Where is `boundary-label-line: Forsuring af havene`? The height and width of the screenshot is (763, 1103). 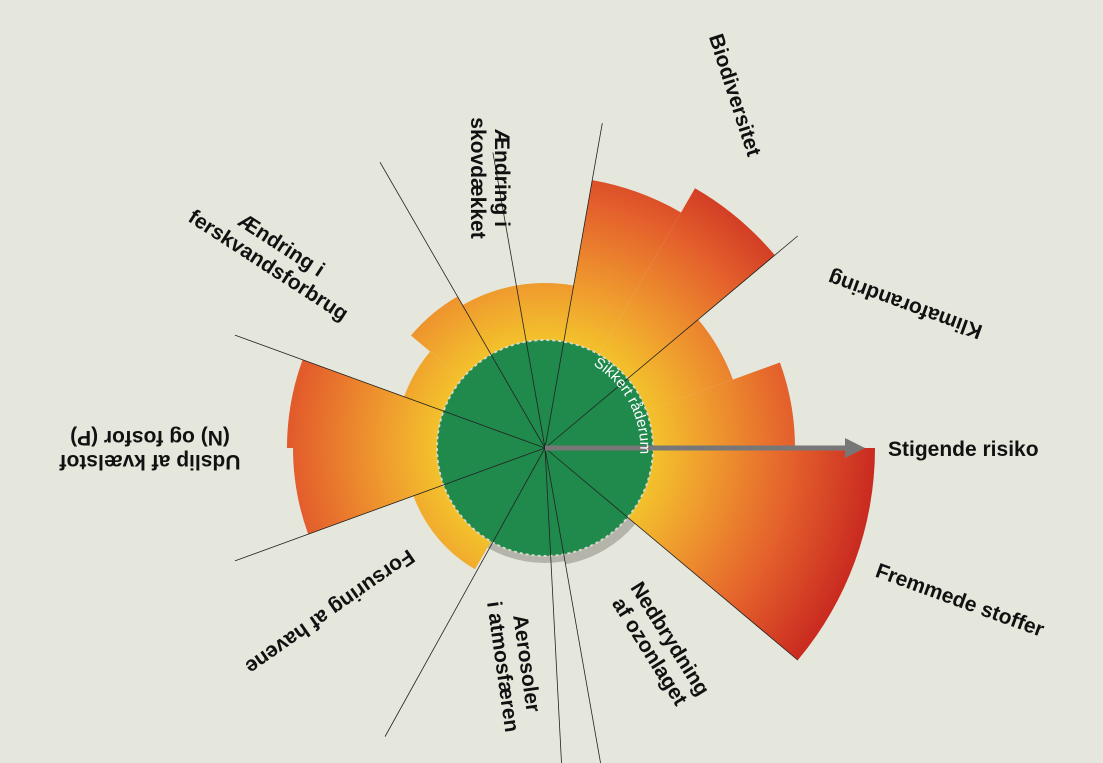 boundary-label-line: Forsuring af havene is located at coordinates (330, 612).